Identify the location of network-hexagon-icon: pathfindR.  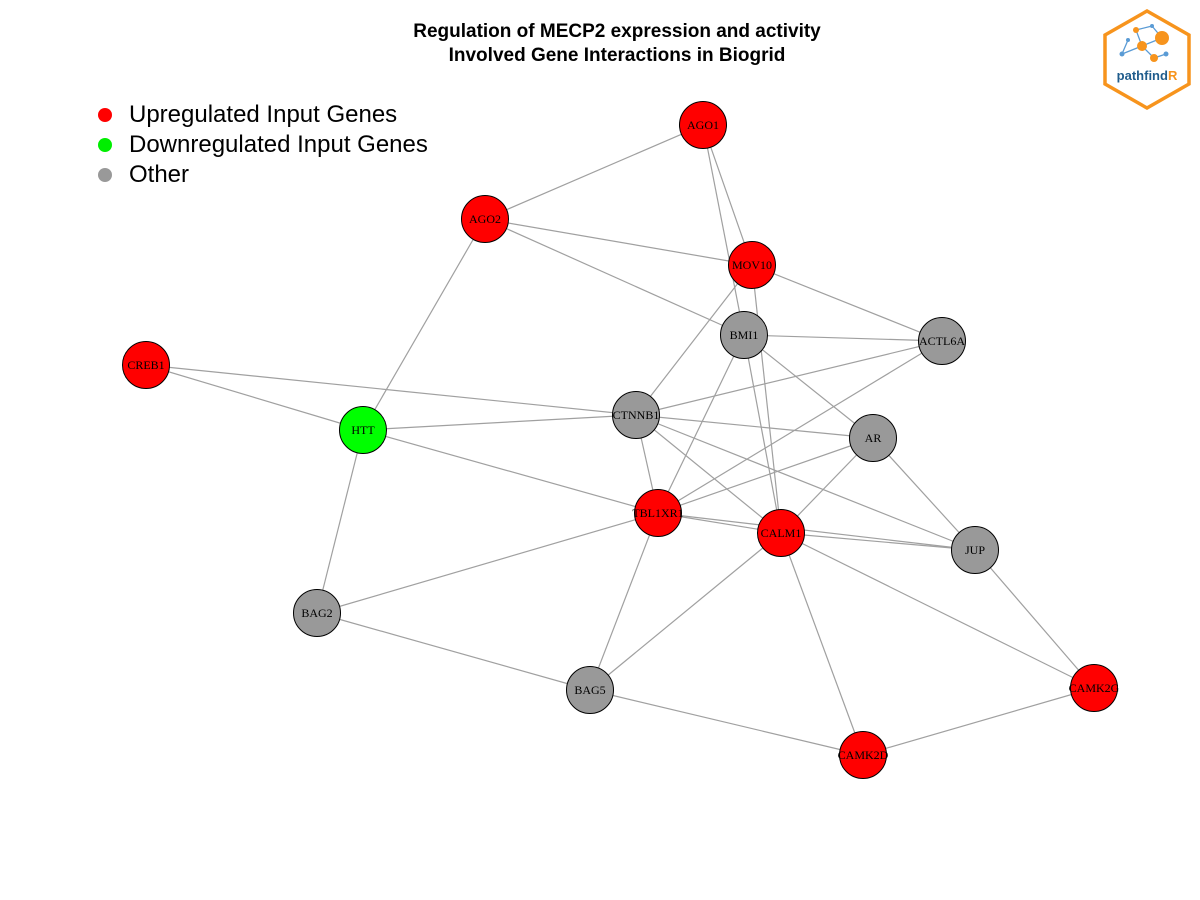
(1147, 59).